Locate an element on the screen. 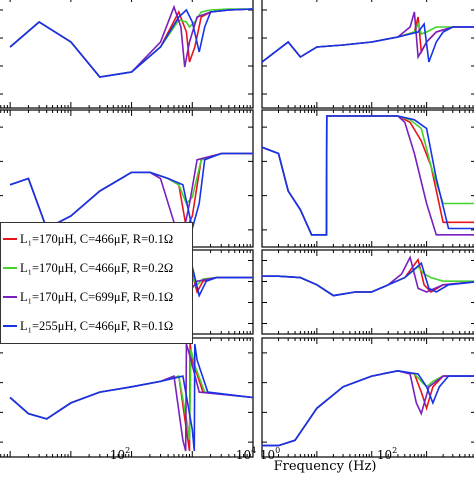 The height and width of the screenshot is (479, 474). legend-swatch-green is located at coordinates (10, 268).